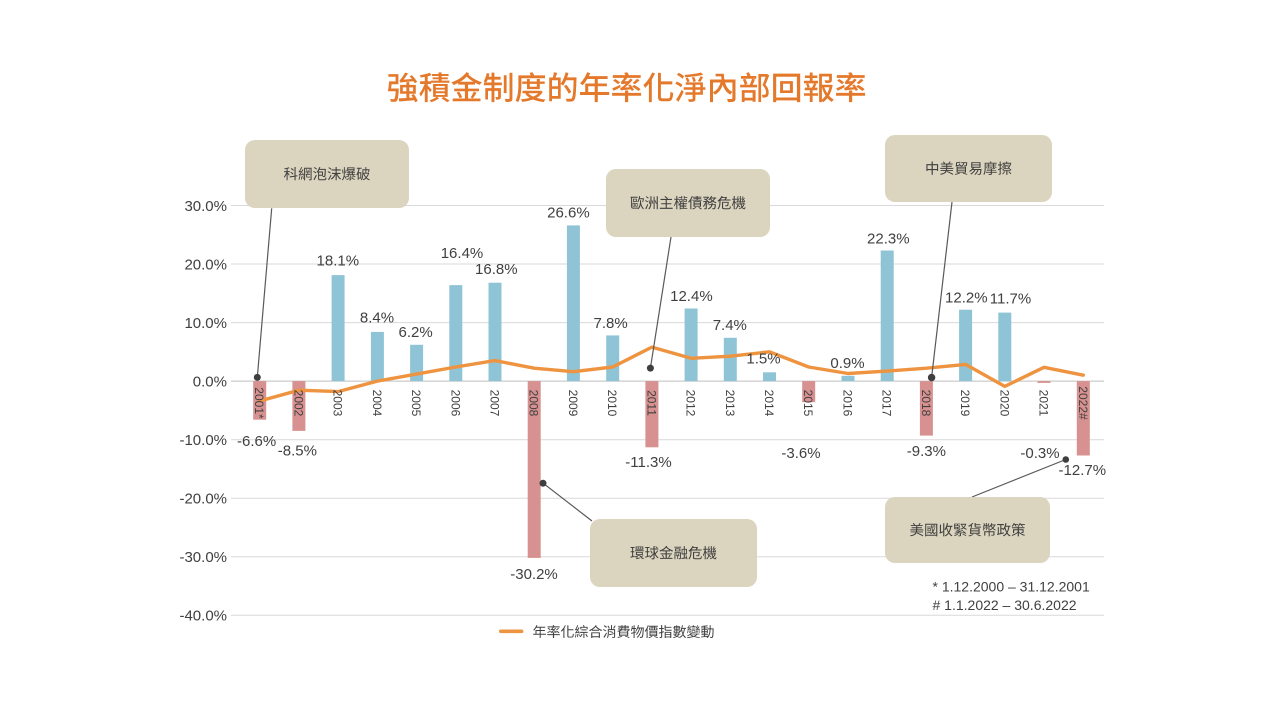 The width and height of the screenshot is (1280, 720). What do you see at coordinates (887, 403) in the screenshot?
I see `svg-text: 2017` at bounding box center [887, 403].